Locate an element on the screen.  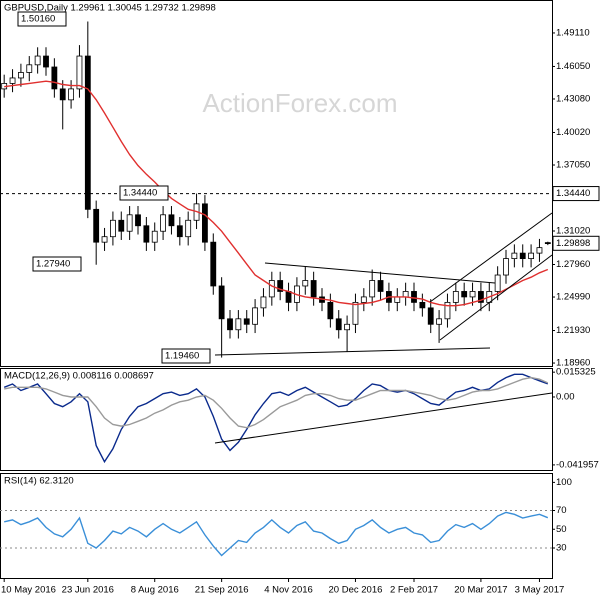
y-tick-label: 1.46050 is located at coordinates (573, 66).